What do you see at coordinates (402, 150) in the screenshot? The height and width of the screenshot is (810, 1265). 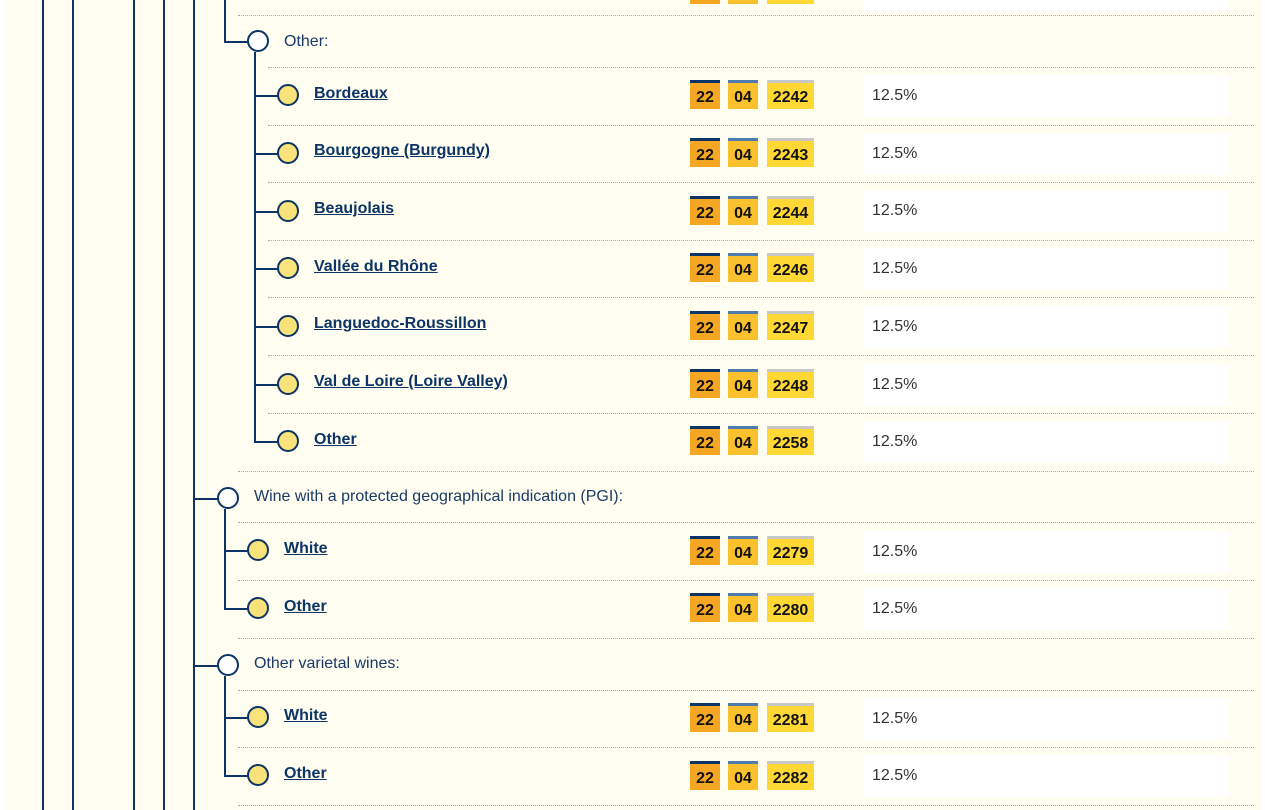 I see `commodity-link-bourgogne: Bourgogne (Burgundy)` at bounding box center [402, 150].